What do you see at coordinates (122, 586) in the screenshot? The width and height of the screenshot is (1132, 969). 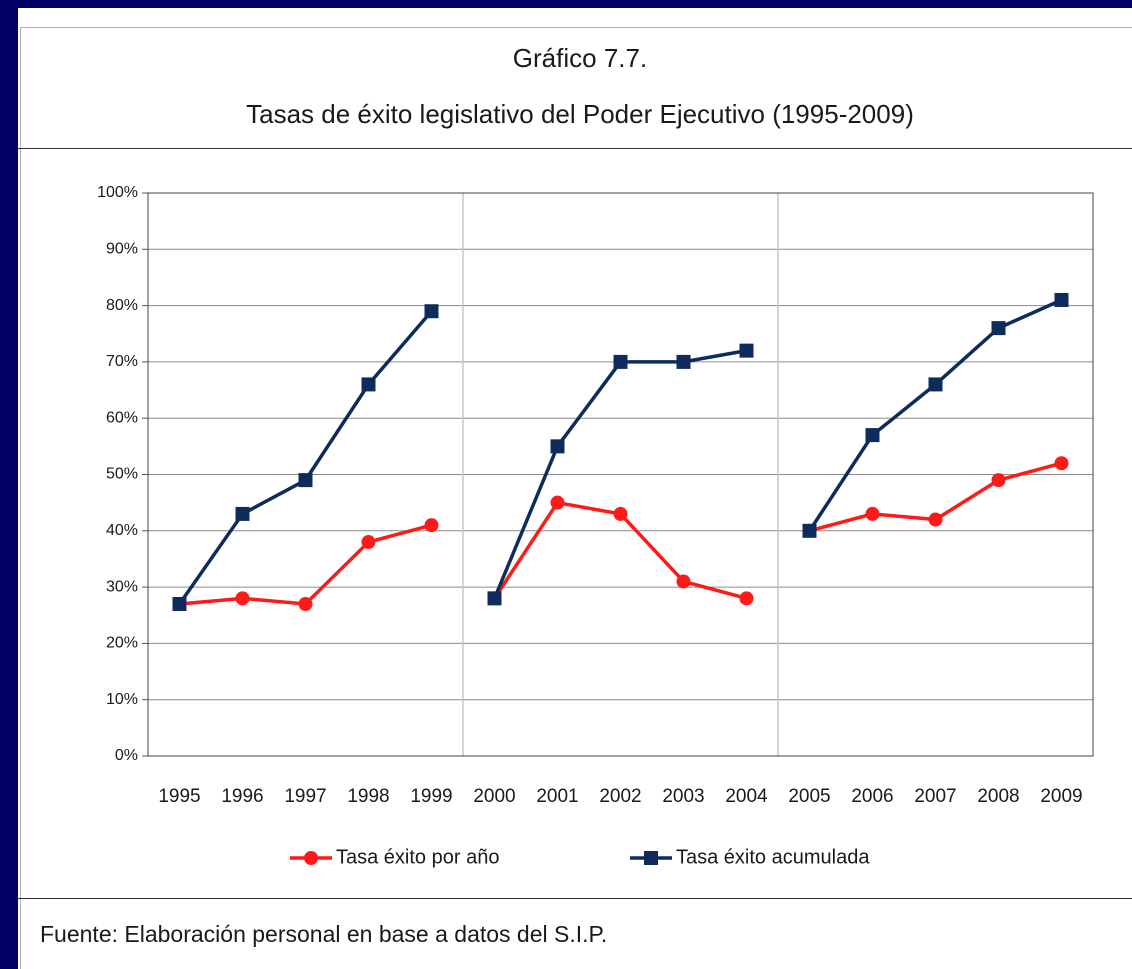 I see `y-tick-label: 30%` at bounding box center [122, 586].